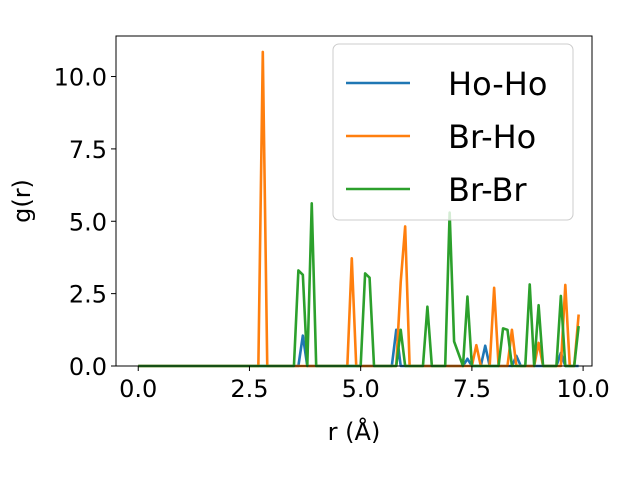 This screenshot has width=640, height=480. I want to click on y-axis-ticks: 0.0 2.5 5.0 7.5 10.0, so click(85, 222).